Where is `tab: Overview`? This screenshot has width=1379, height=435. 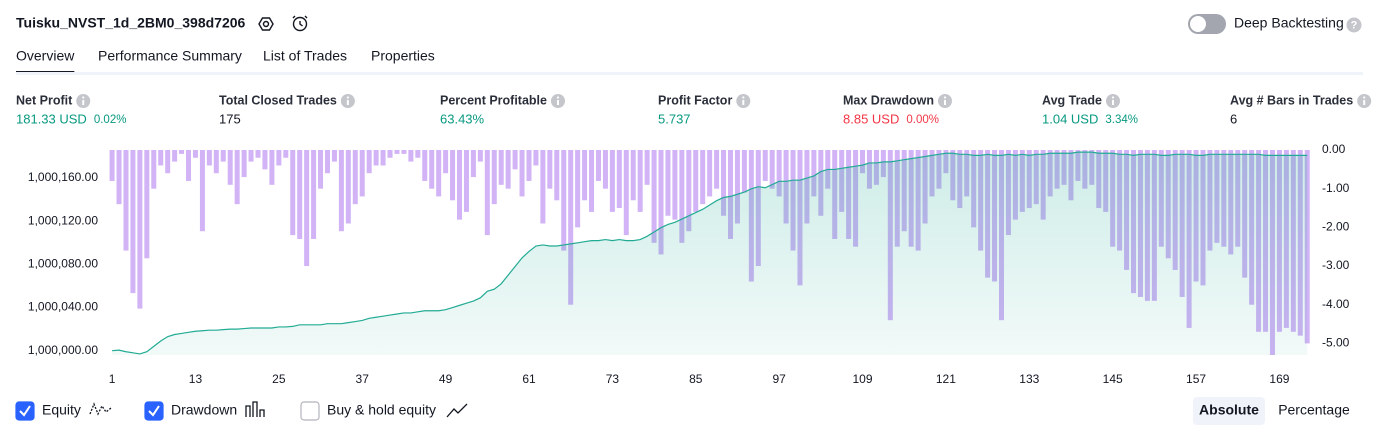
tab: Overview is located at coordinates (45, 56).